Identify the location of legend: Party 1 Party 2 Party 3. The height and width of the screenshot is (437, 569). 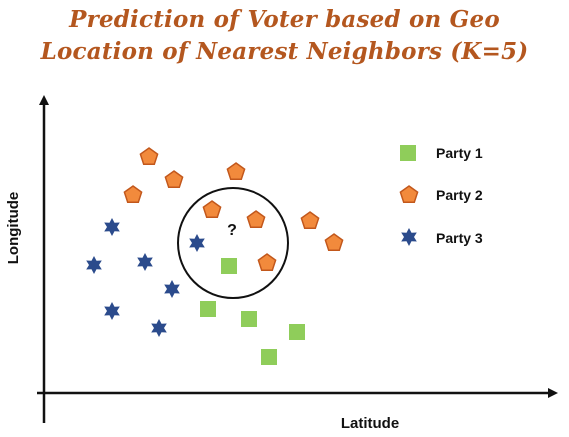
(441, 195).